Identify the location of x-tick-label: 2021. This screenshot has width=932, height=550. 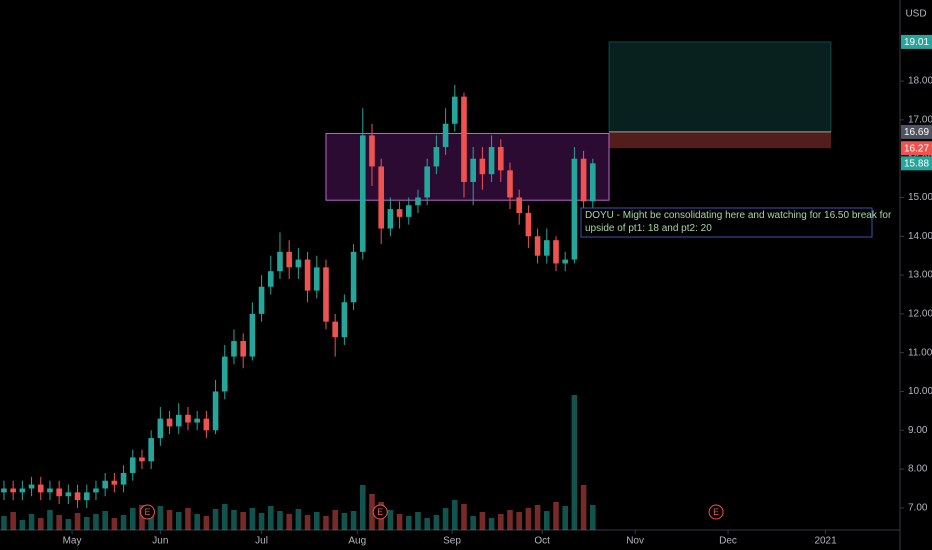
(825, 541).